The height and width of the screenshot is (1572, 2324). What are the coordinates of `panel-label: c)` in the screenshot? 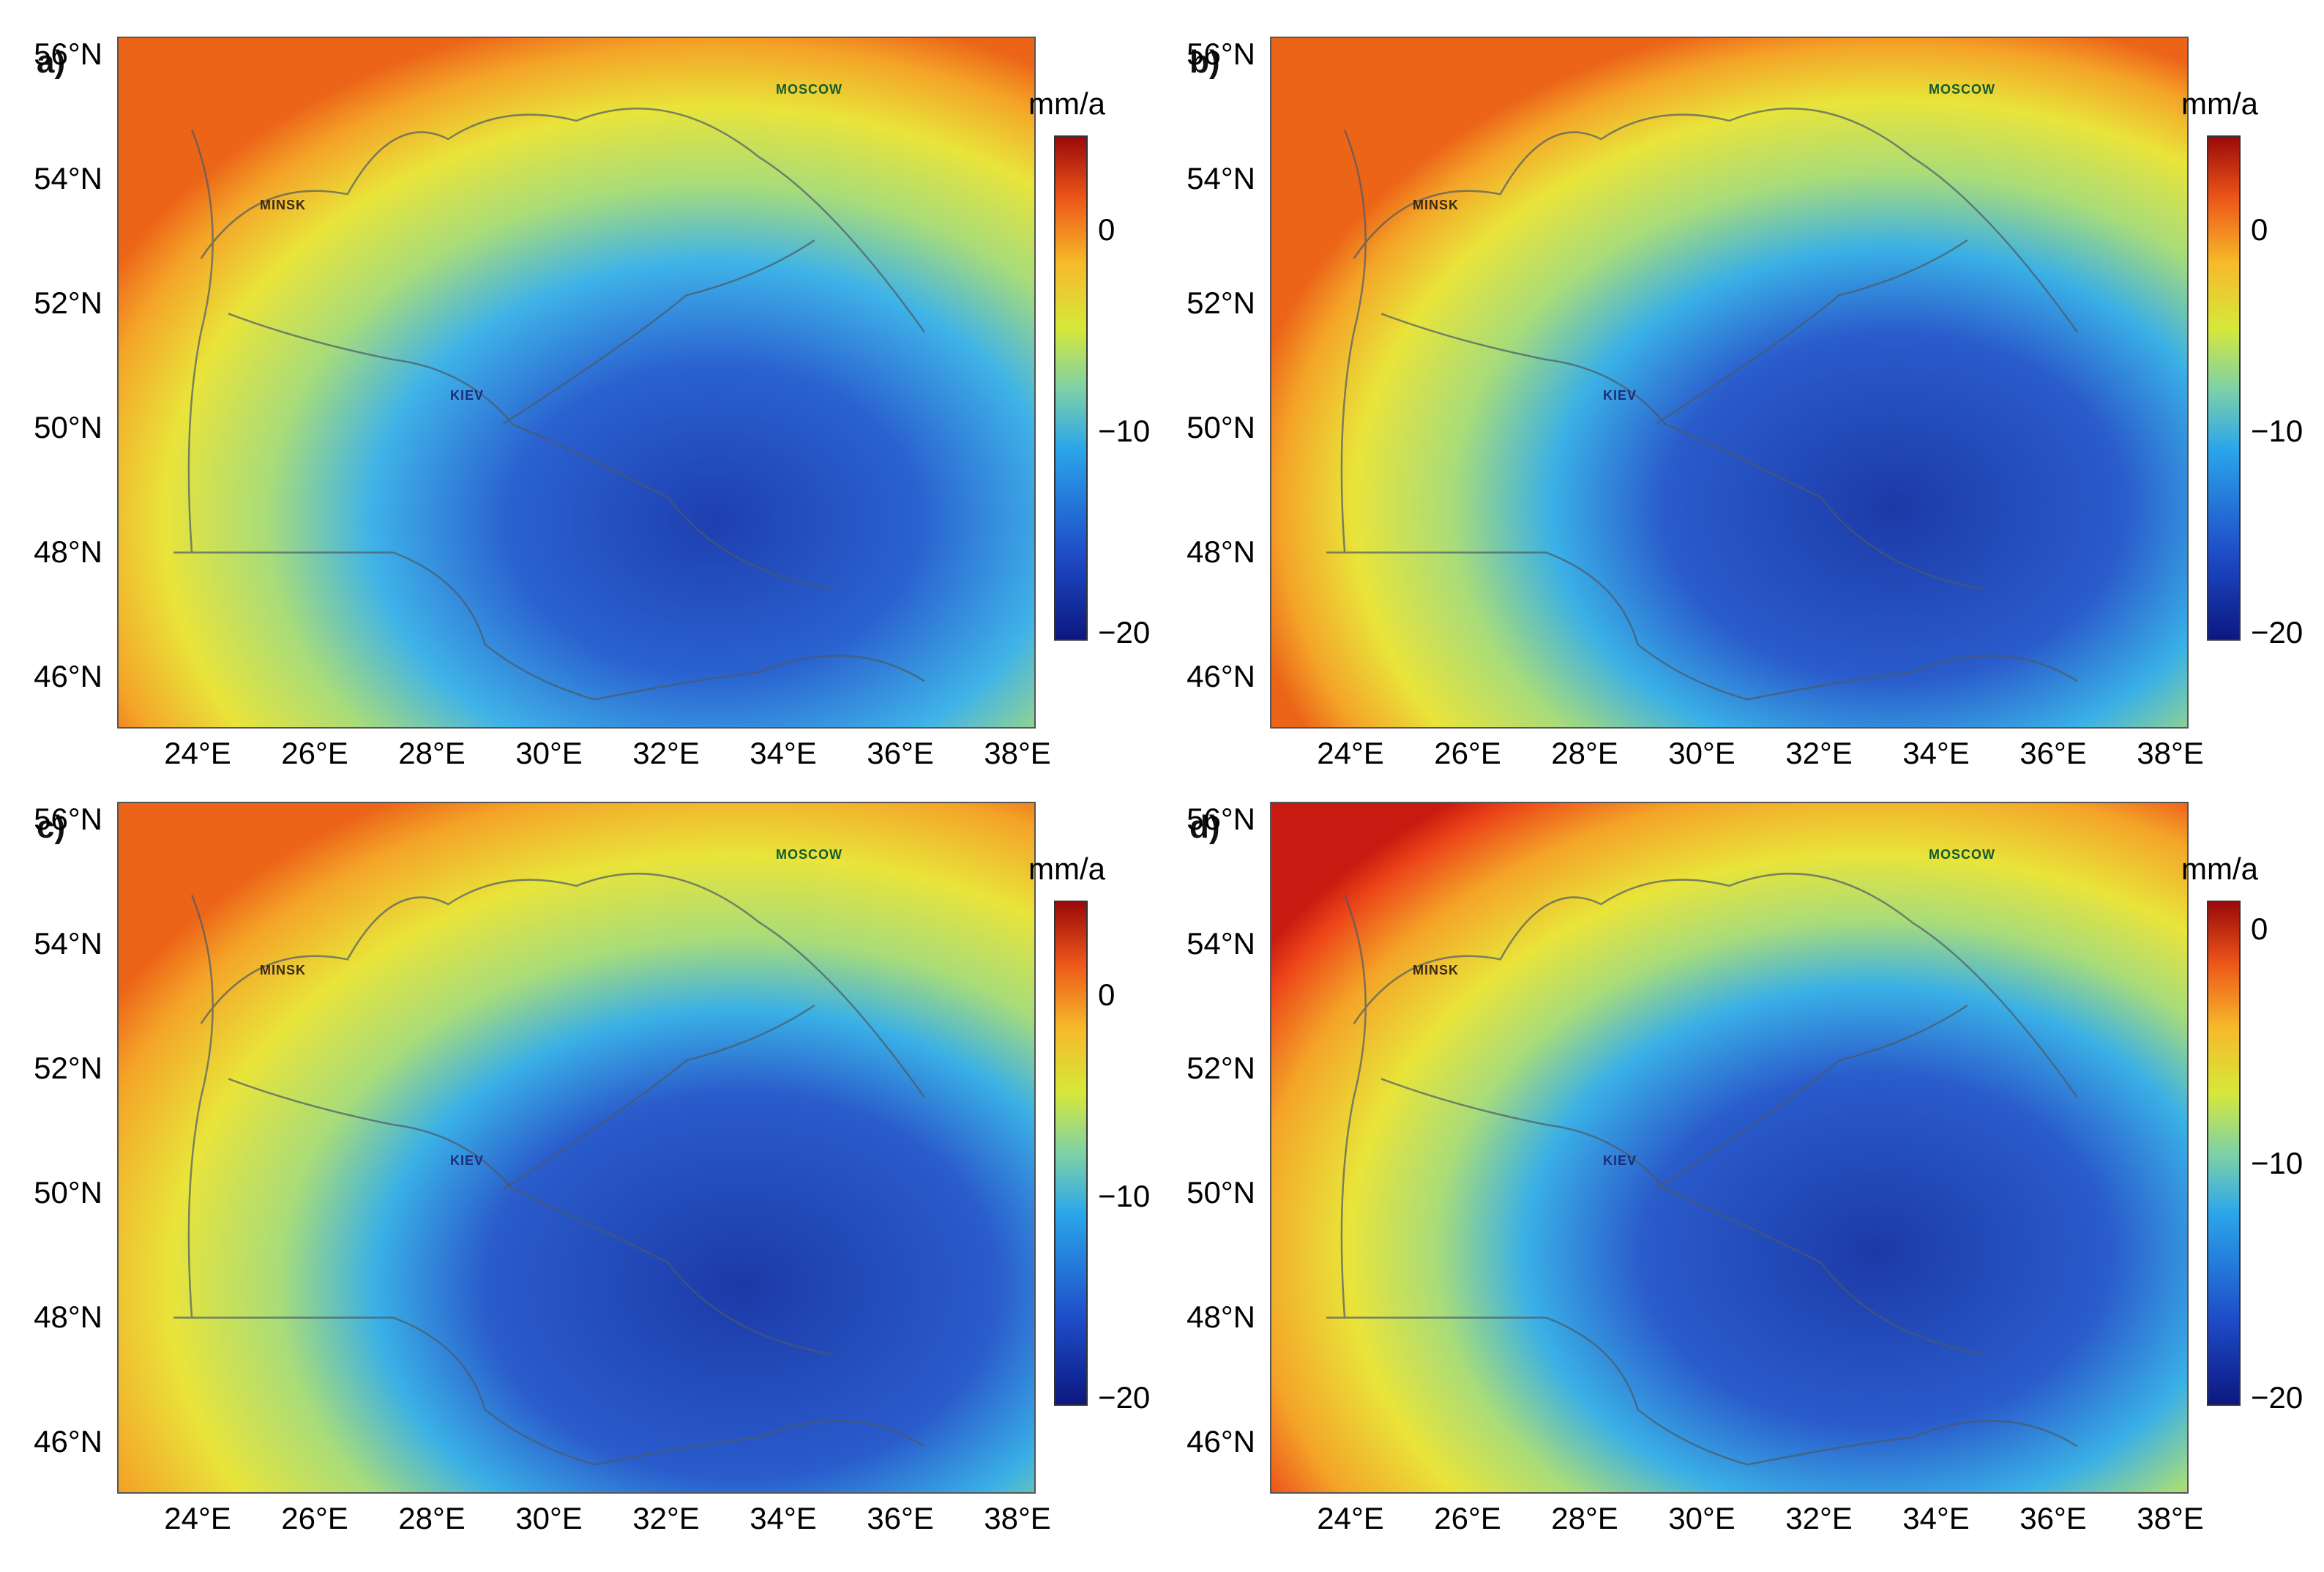 It's located at (51, 827).